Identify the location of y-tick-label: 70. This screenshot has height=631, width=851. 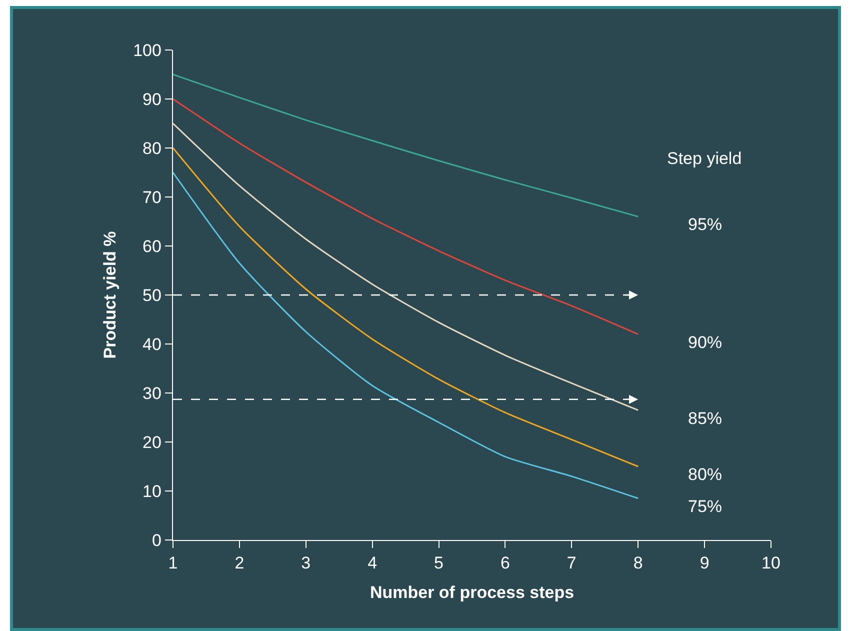
(152, 197).